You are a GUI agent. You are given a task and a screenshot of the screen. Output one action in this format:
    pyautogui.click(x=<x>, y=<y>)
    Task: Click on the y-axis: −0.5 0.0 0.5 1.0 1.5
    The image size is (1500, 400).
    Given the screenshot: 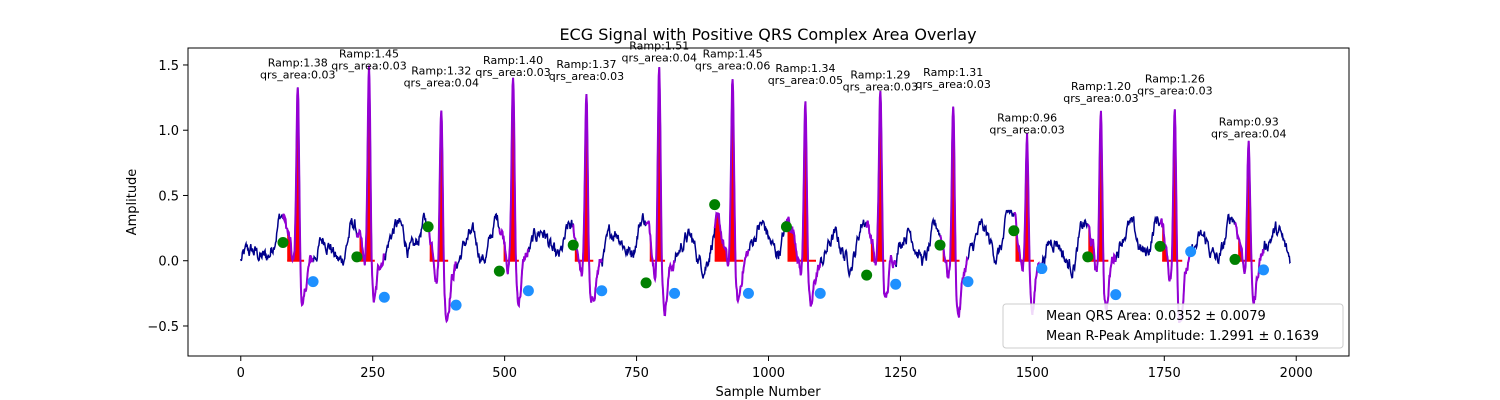 What is the action you would take?
    pyautogui.click(x=167, y=197)
    